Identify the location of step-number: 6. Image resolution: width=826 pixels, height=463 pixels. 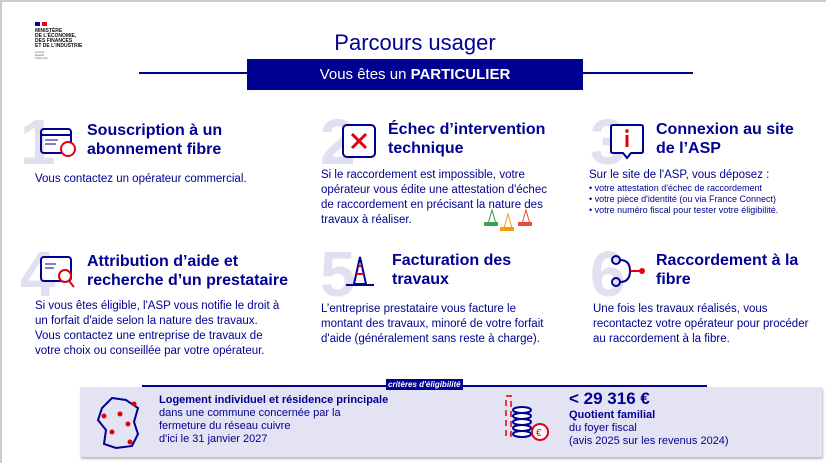
(608, 274).